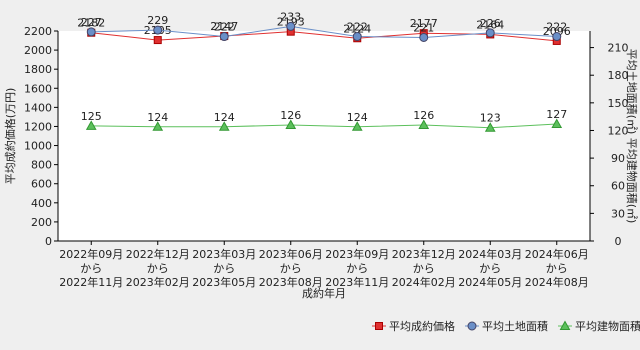 This screenshot has height=350, width=640. Describe the element at coordinates (607, 326) in the screenshot. I see `legend-label: 平均建物面積` at that location.